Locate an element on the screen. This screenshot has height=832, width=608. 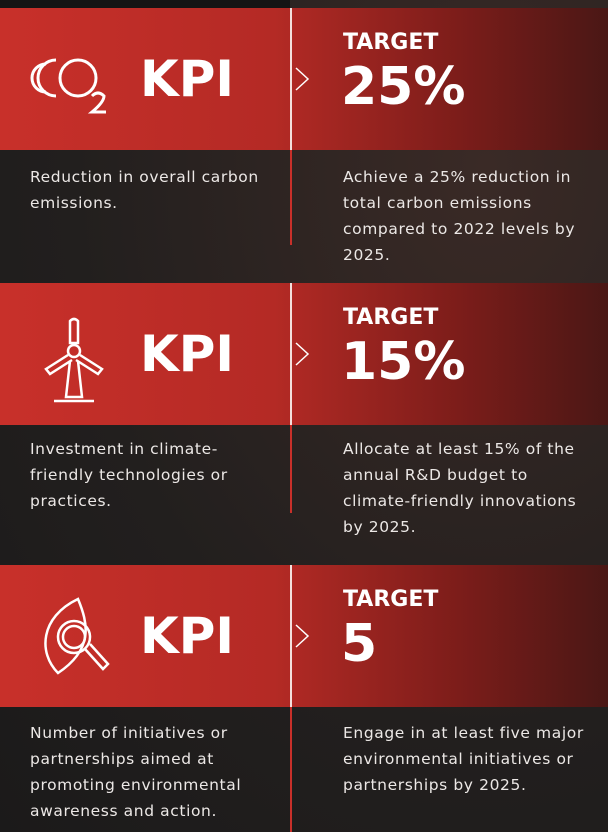
turbine-icon is located at coordinates (74, 360).